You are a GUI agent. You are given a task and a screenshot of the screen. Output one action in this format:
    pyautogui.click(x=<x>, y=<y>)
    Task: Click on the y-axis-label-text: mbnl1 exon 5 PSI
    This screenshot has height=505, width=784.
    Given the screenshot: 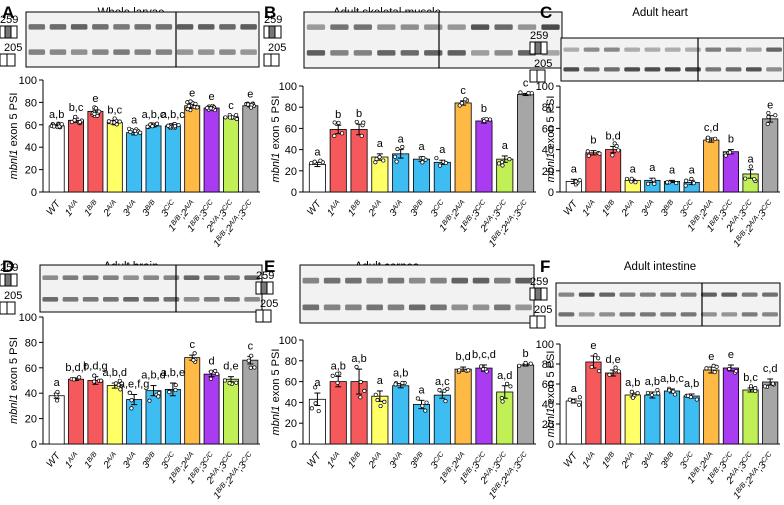 What is the action you would take?
    pyautogui.click(x=276, y=392)
    